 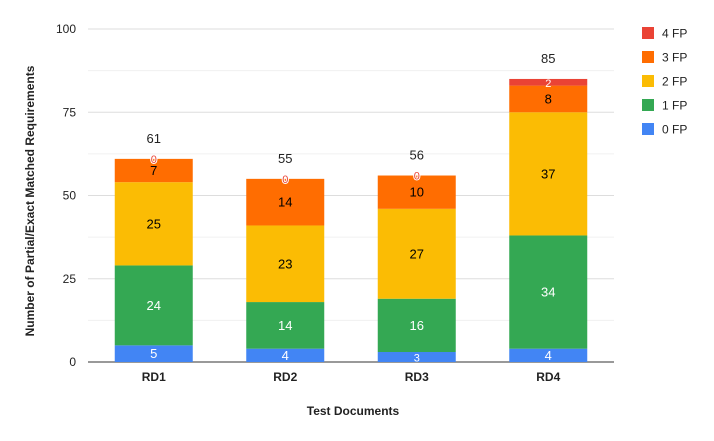 I want to click on bar-data-label: 2, so click(x=548, y=84).